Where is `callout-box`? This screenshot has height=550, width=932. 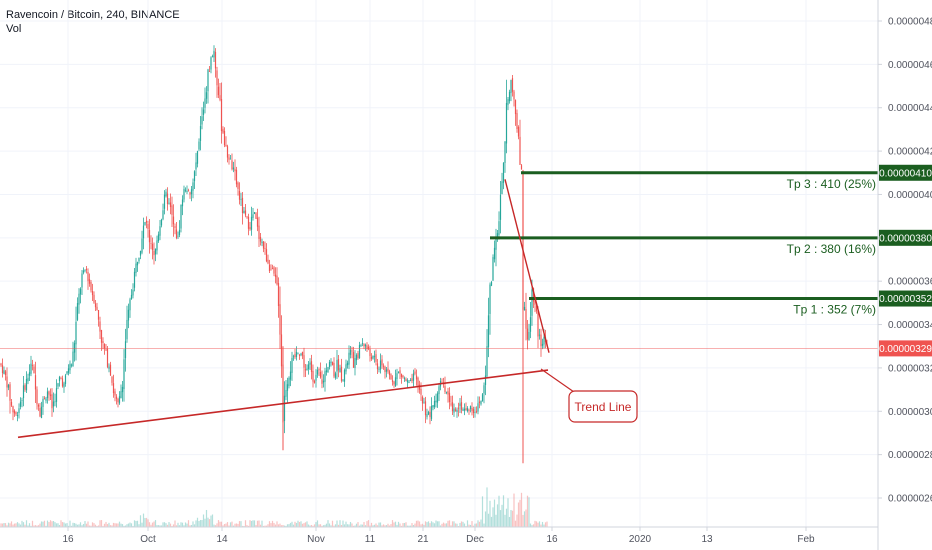 callout-box is located at coordinates (603, 406).